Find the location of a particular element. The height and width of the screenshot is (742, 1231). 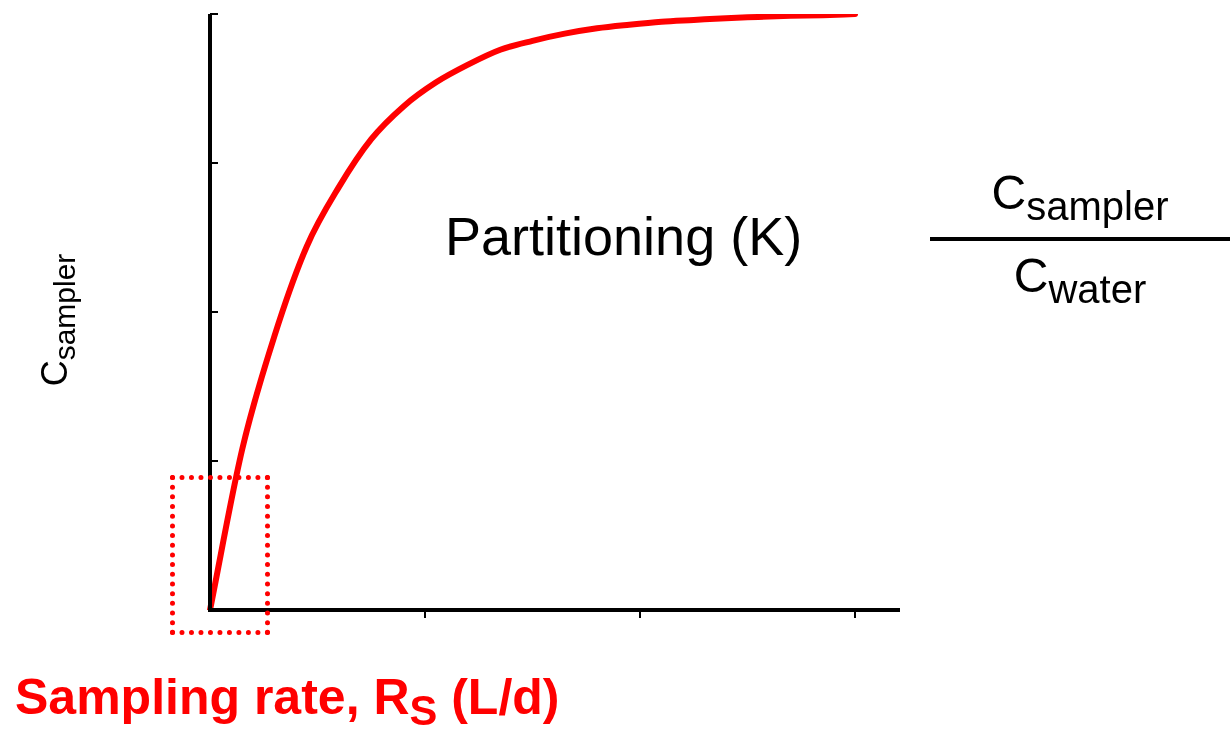

x-axis-title: Sampling rate, R$_{S}$ (L/d) is located at coordinates (287, 701).